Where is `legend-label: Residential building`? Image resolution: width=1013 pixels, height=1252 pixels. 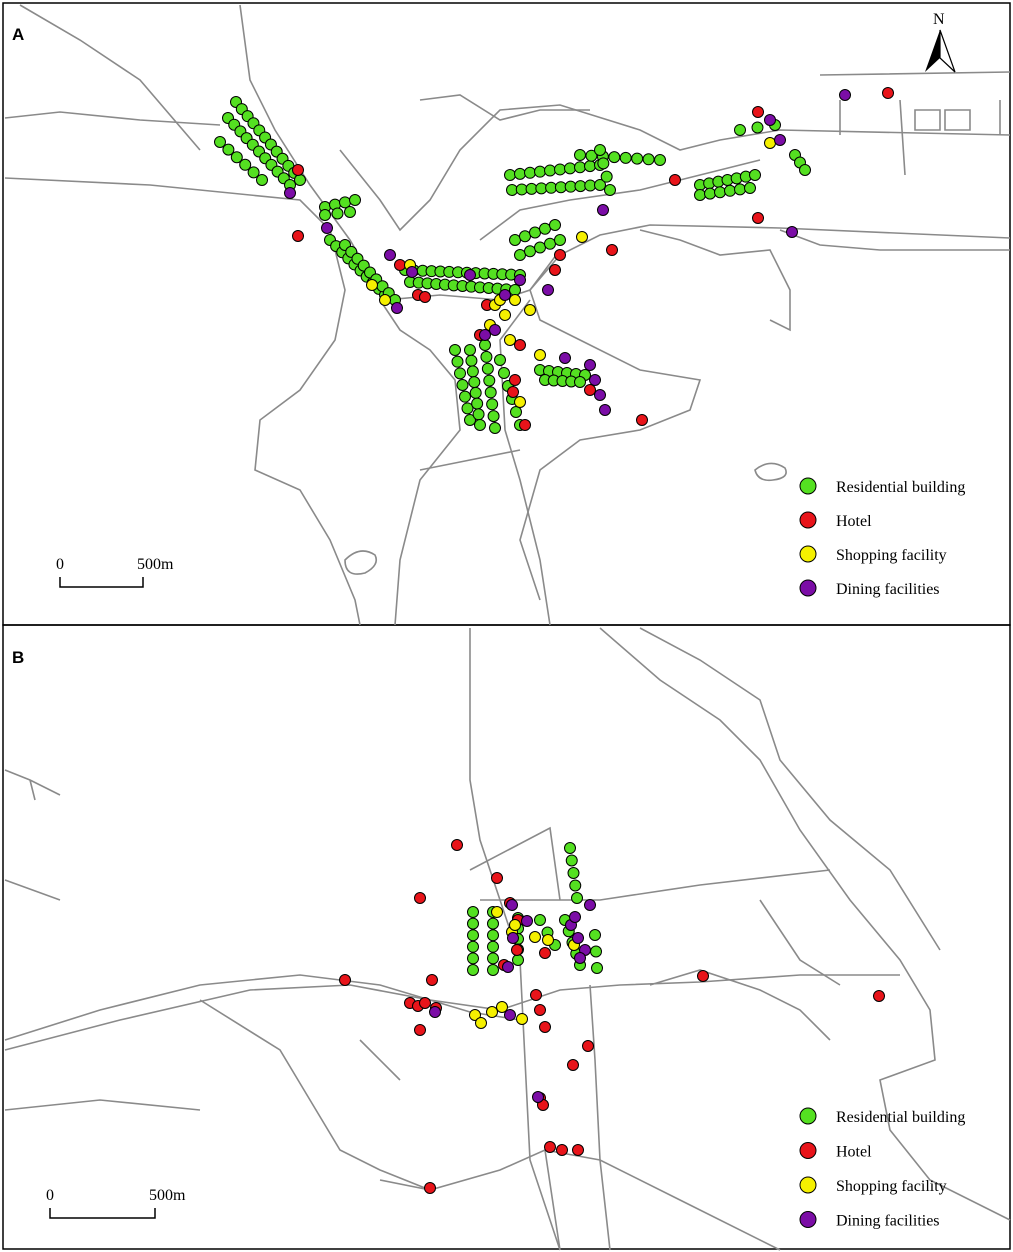
legend-label: Residential building is located at coordinates (900, 487).